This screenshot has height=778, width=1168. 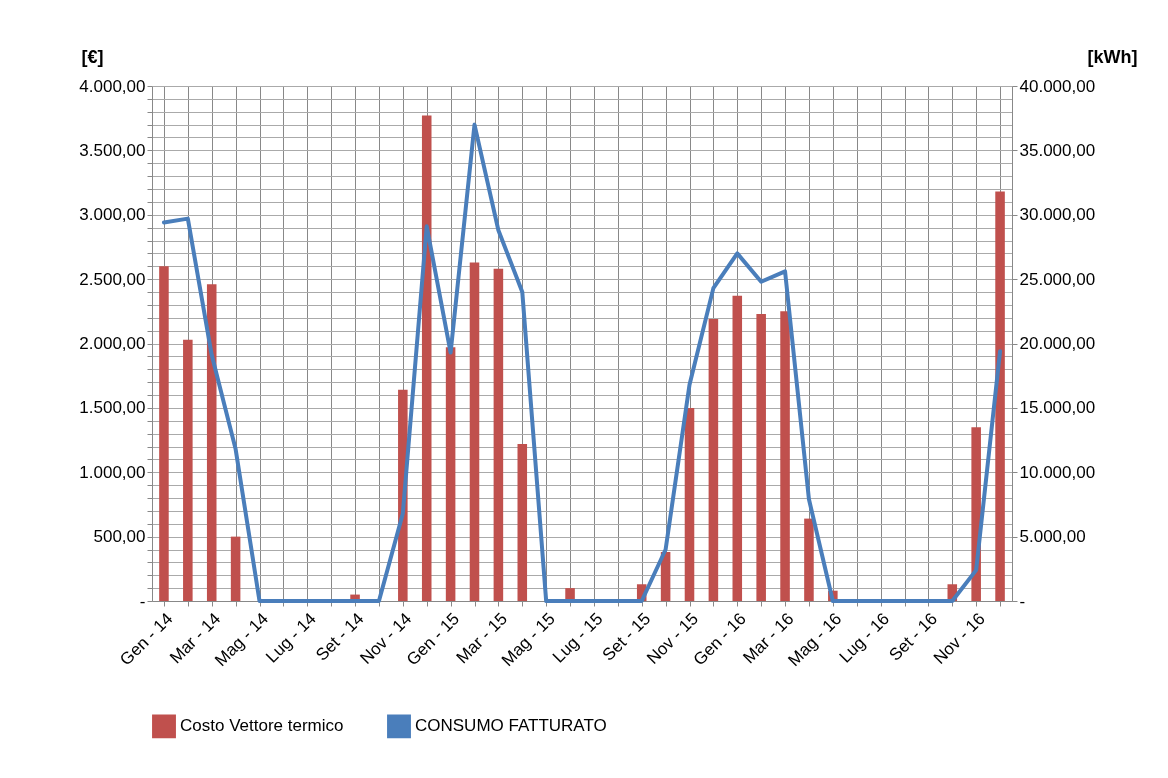 I want to click on y2-axis-title: [kWh], so click(x=1112, y=56).